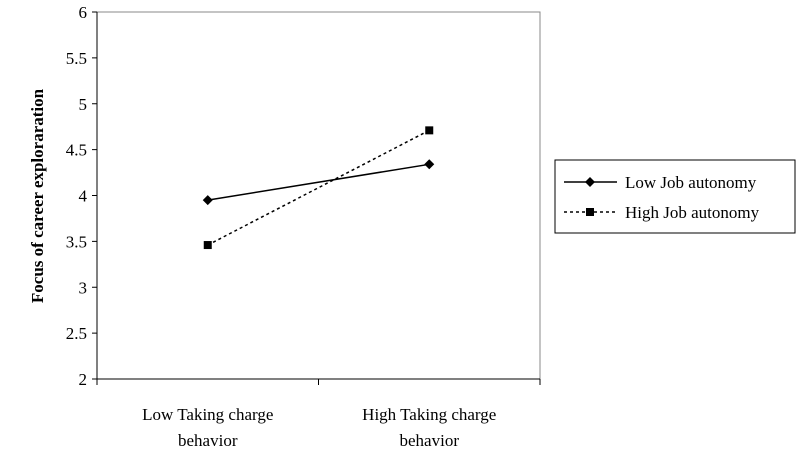 Image resolution: width=805 pixels, height=460 pixels. Describe the element at coordinates (83, 12) in the screenshot. I see `y-tick-label: 6` at that location.